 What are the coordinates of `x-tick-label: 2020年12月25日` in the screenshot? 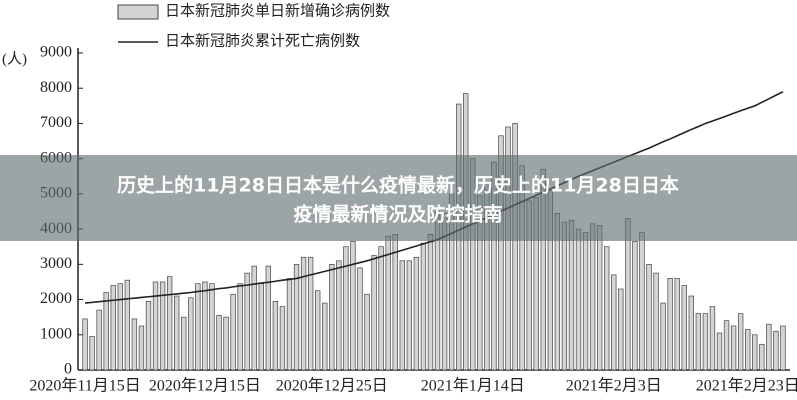 It's located at (332, 386).